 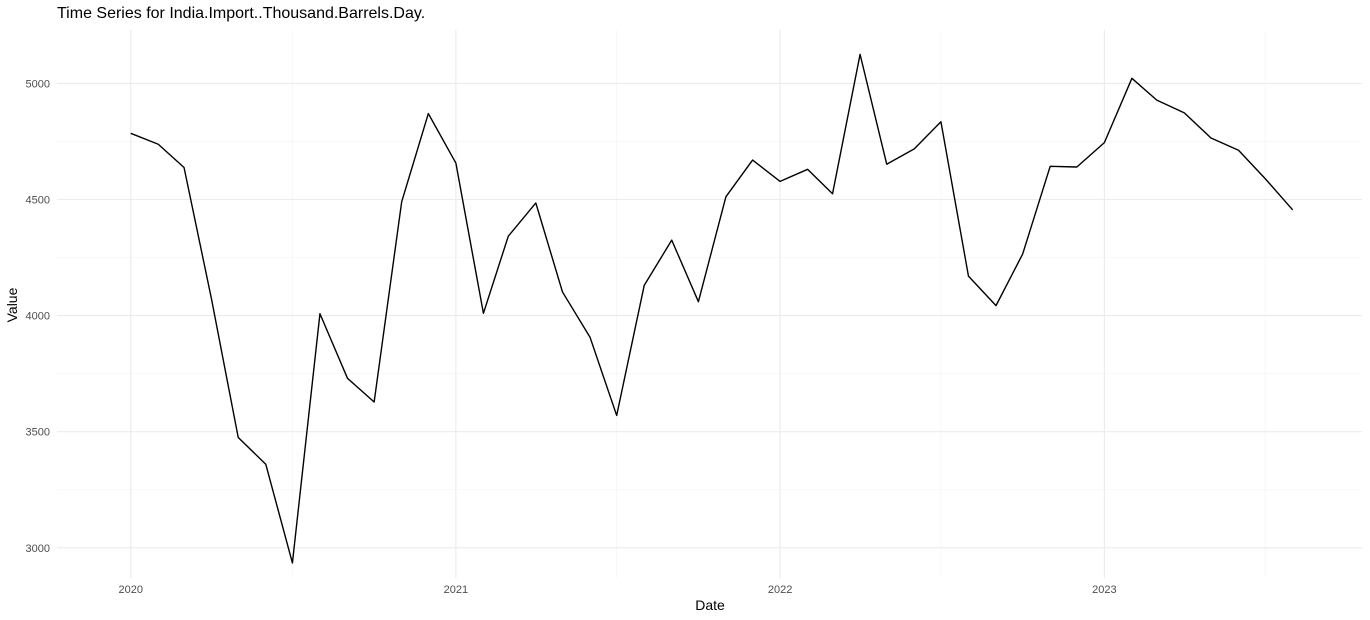 I want to click on y-tick-label: 4500, so click(x=38, y=201).